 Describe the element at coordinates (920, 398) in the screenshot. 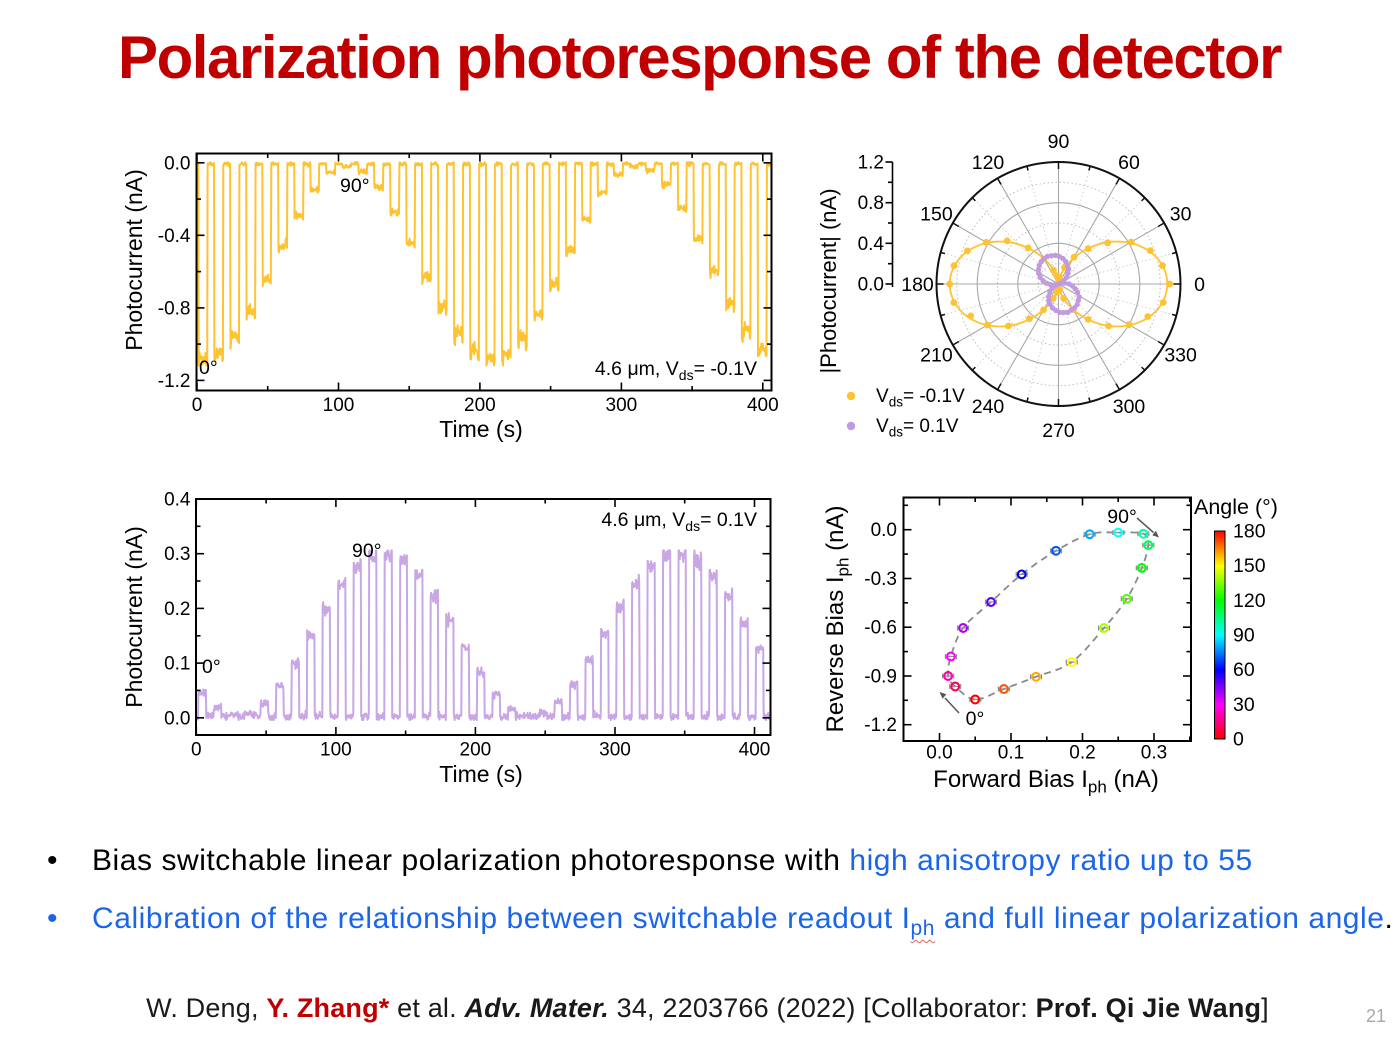

I see `svg-text: Vds= -0.1V` at that location.